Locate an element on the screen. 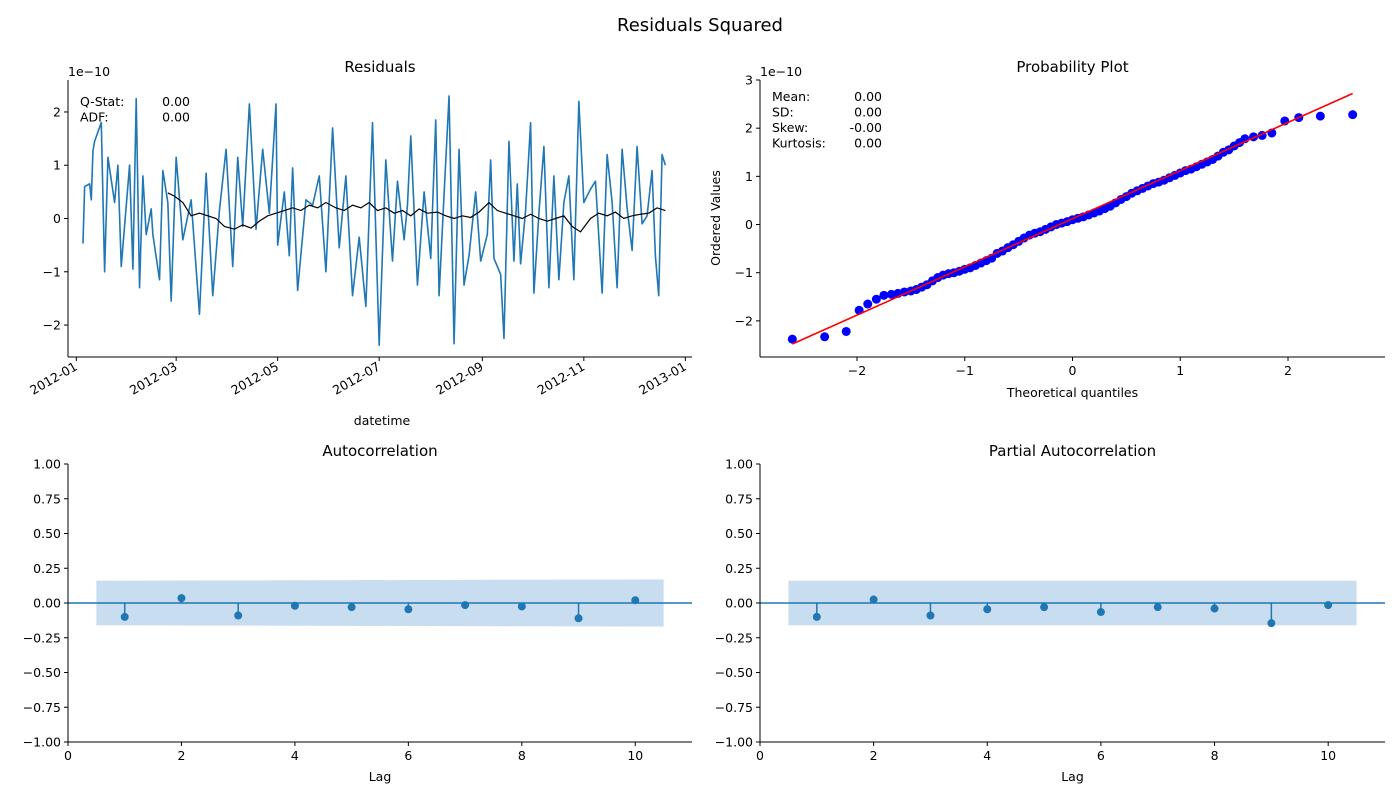 The width and height of the screenshot is (1400, 800). probability-plot-title: Probability Plot is located at coordinates (1072, 67).